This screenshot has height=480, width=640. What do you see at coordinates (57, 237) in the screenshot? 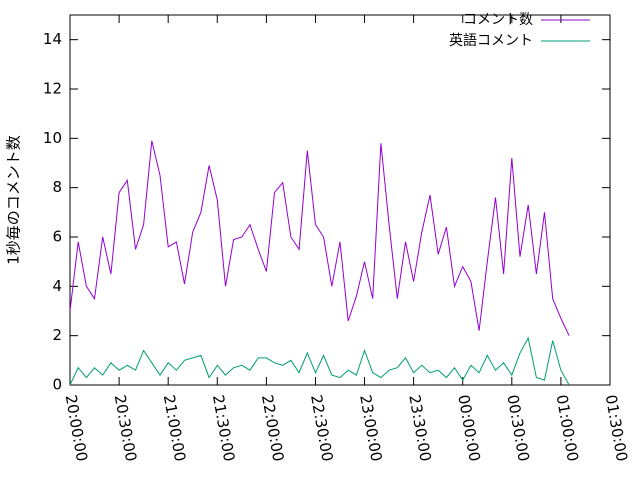
I see `y-tick-label: 6` at bounding box center [57, 237].